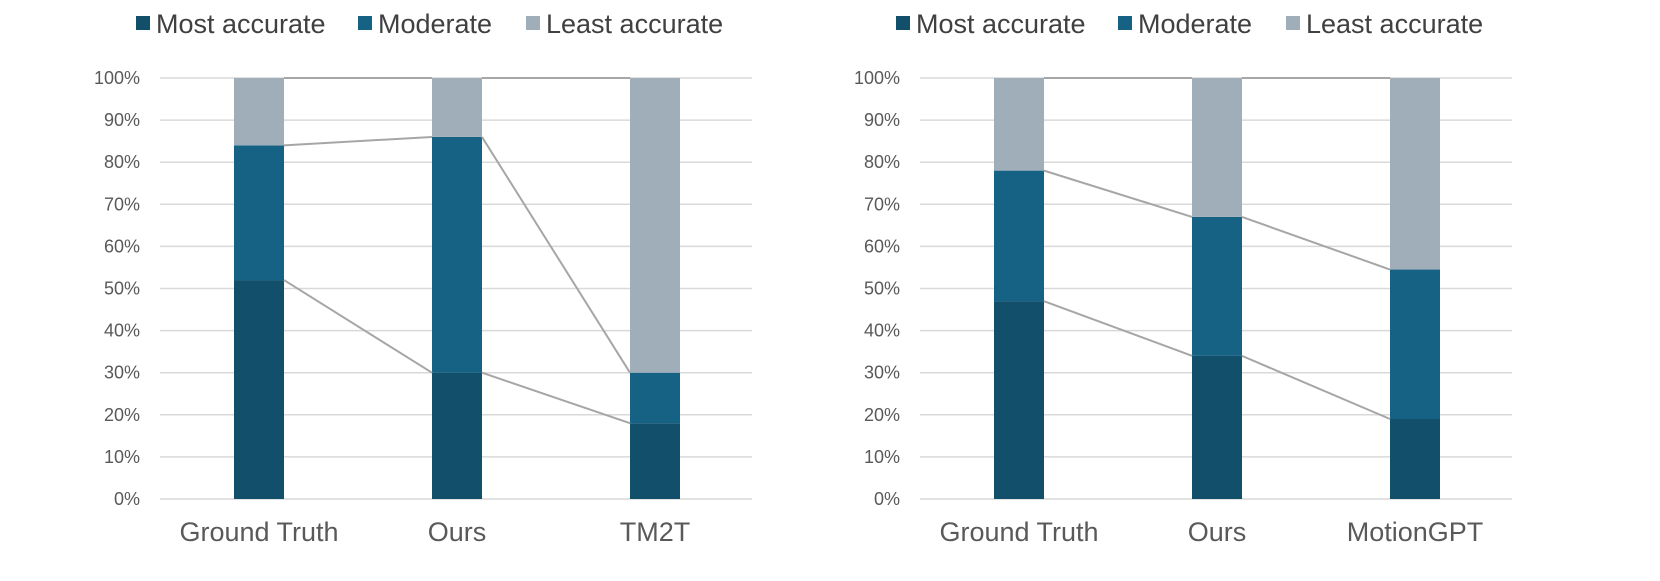 The width and height of the screenshot is (1660, 581). Describe the element at coordinates (655, 532) in the screenshot. I see `category-label: TM2T` at that location.